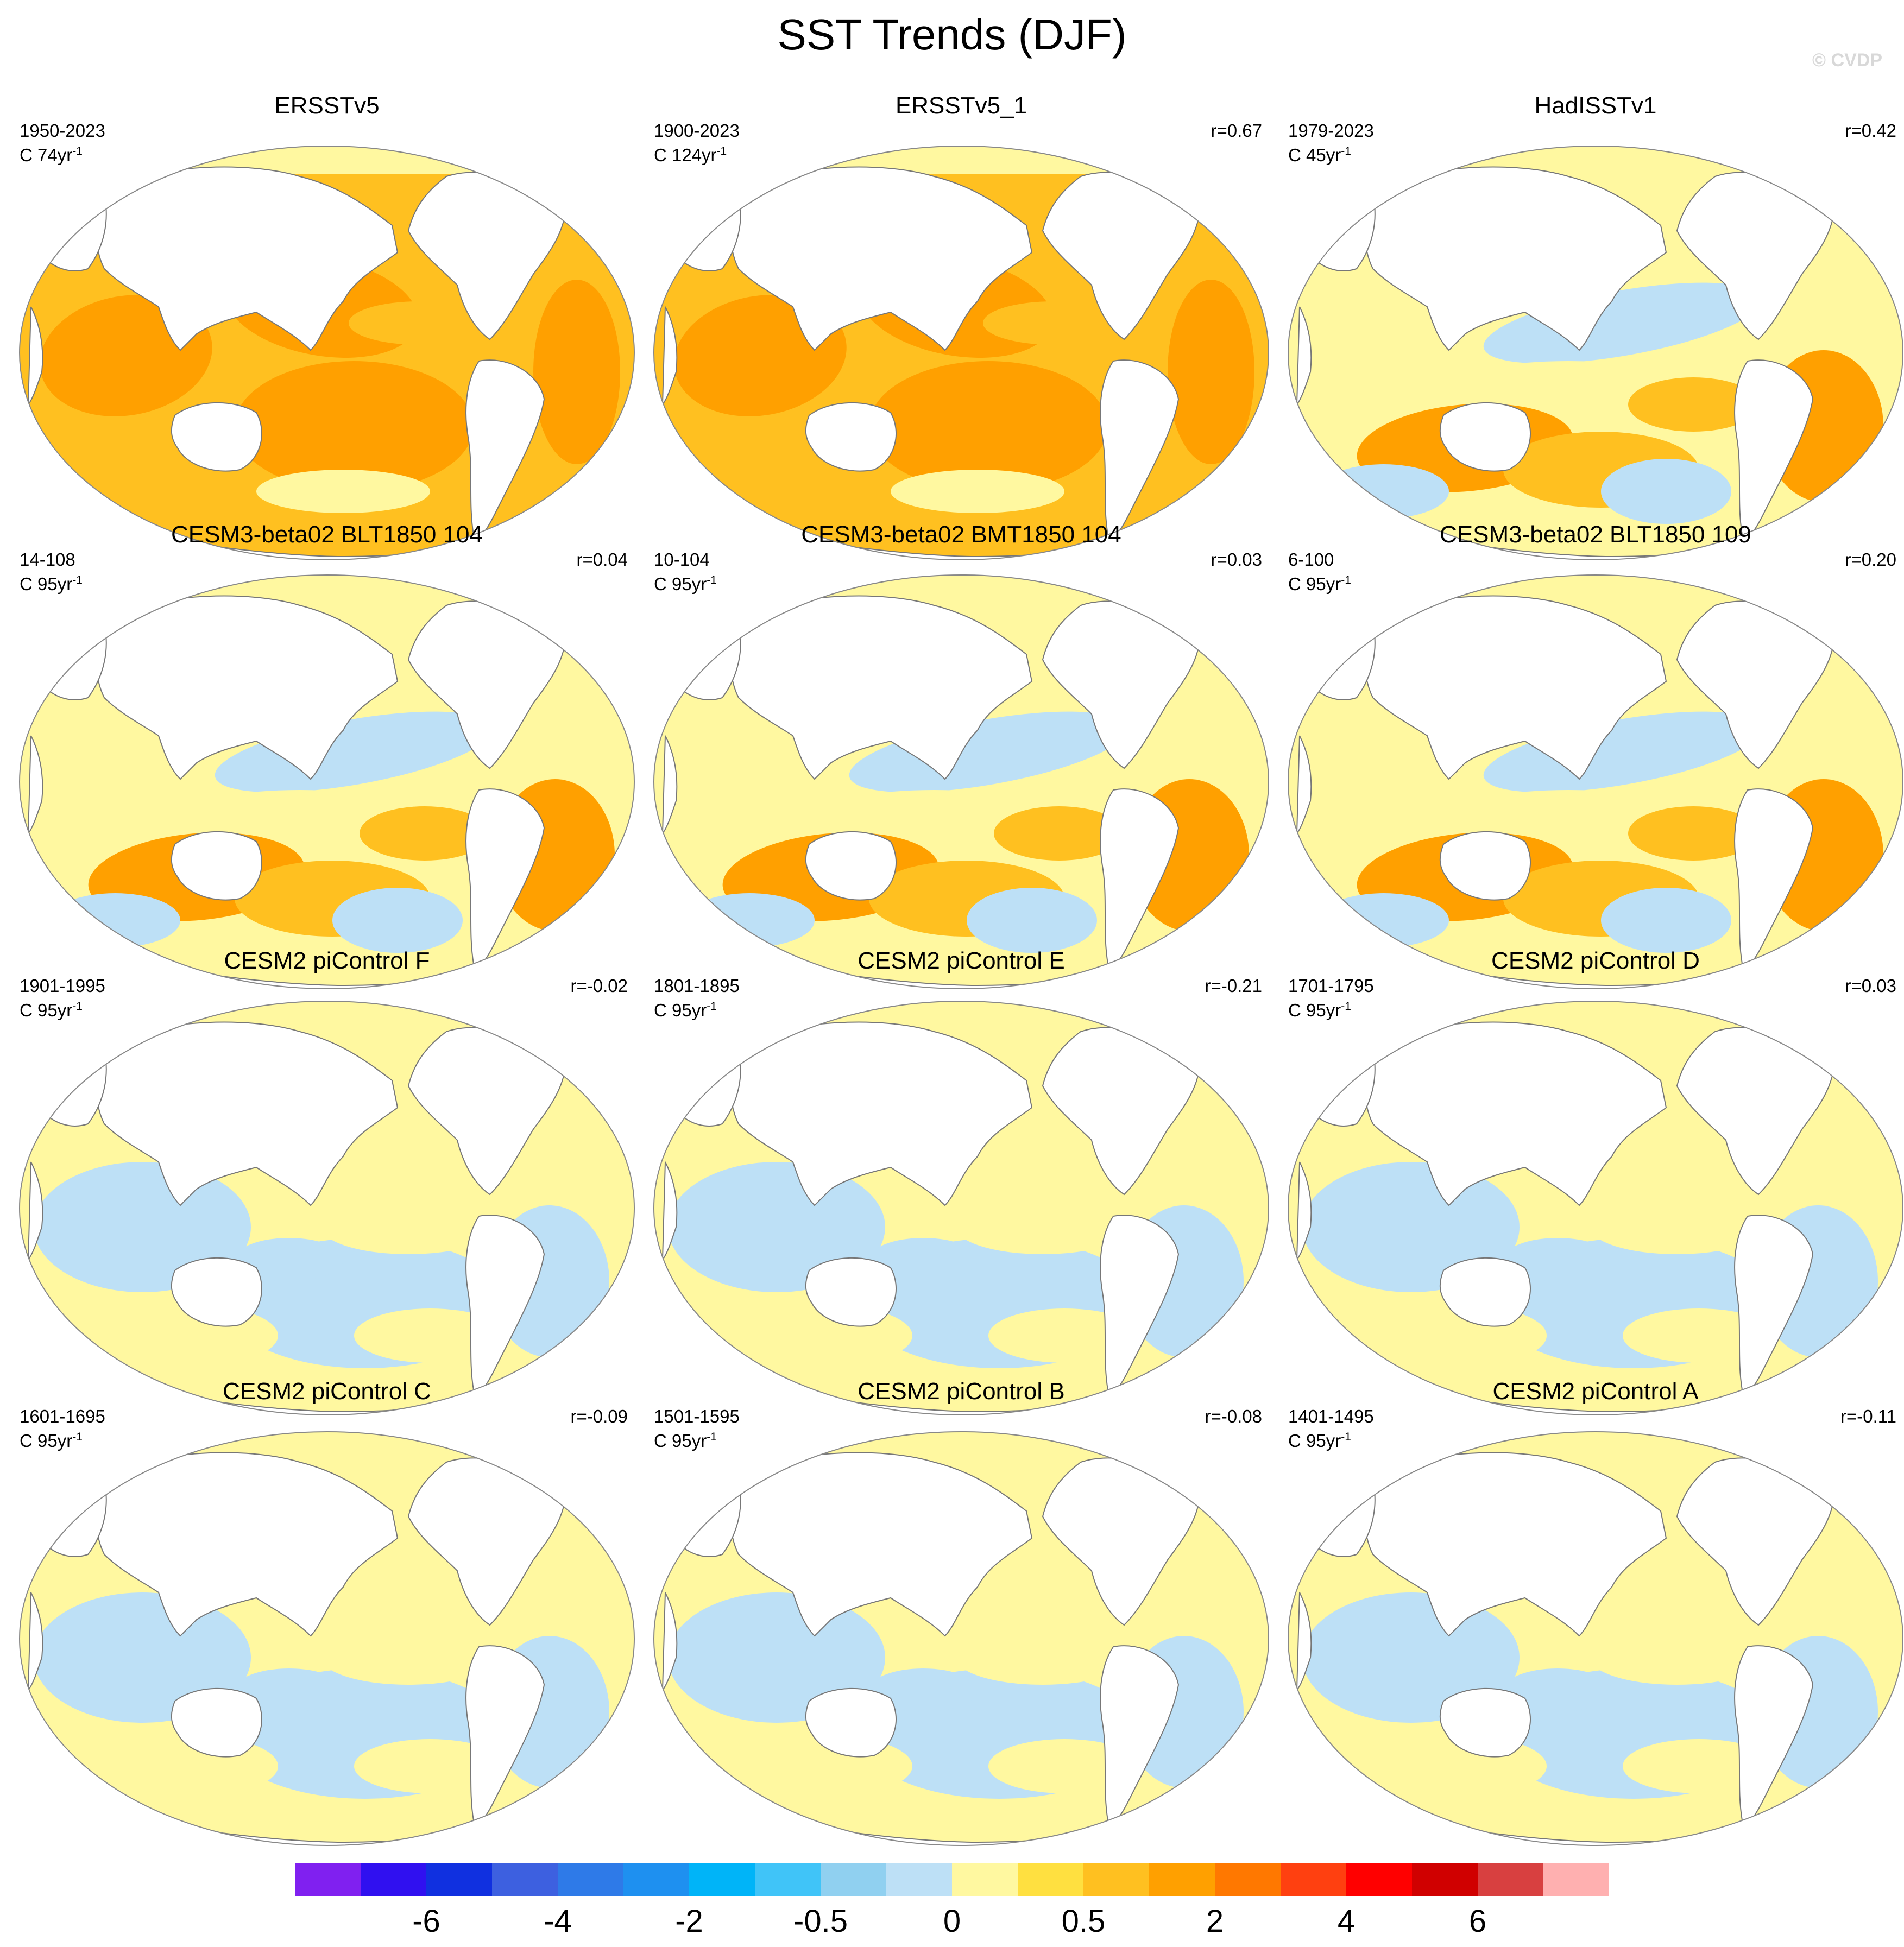 The width and height of the screenshot is (1904, 1947). What do you see at coordinates (1871, 986) in the screenshot?
I see `panel-correlation: r=0.03` at bounding box center [1871, 986].